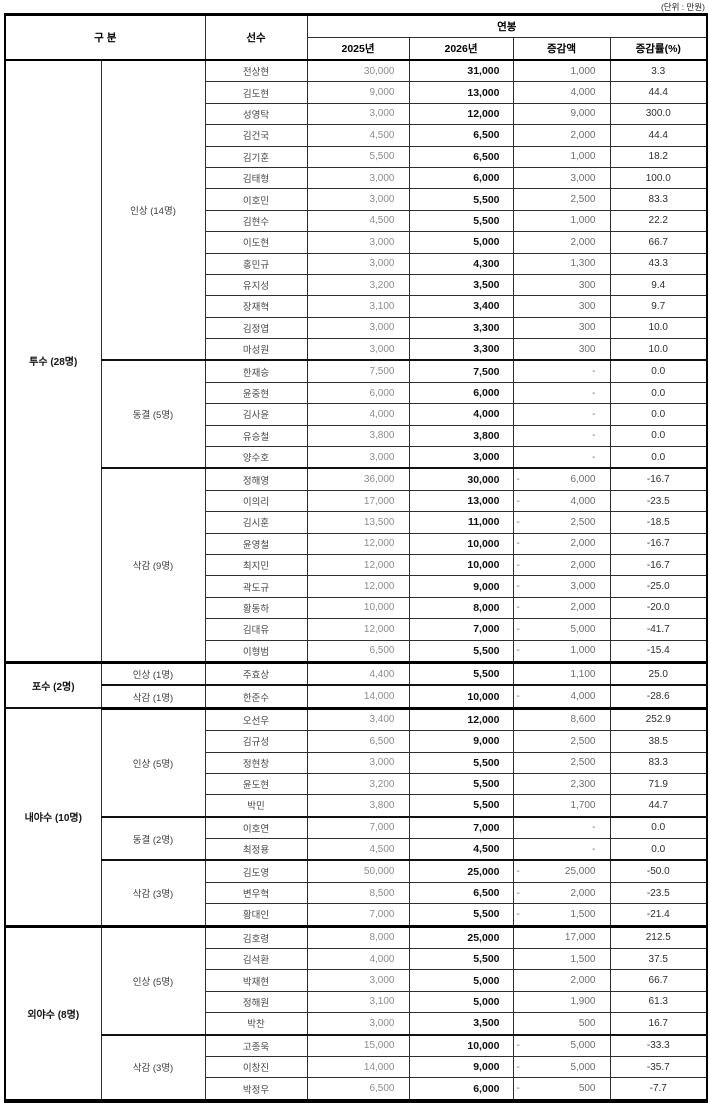 The height and width of the screenshot is (1103, 710). I want to click on salary-2026-cell: 4,000, so click(461, 414).